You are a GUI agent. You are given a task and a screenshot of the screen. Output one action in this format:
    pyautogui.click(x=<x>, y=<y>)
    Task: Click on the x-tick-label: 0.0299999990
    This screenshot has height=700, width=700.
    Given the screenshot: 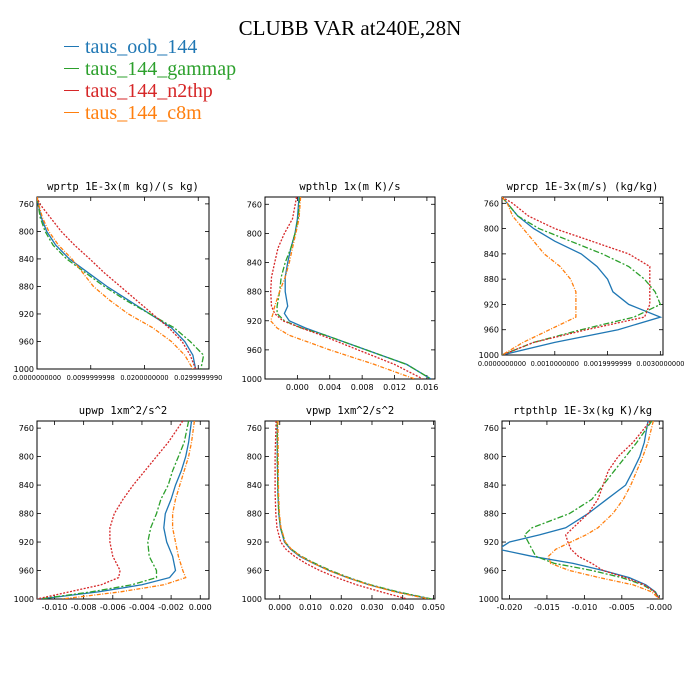 What is the action you would take?
    pyautogui.click(x=198, y=378)
    